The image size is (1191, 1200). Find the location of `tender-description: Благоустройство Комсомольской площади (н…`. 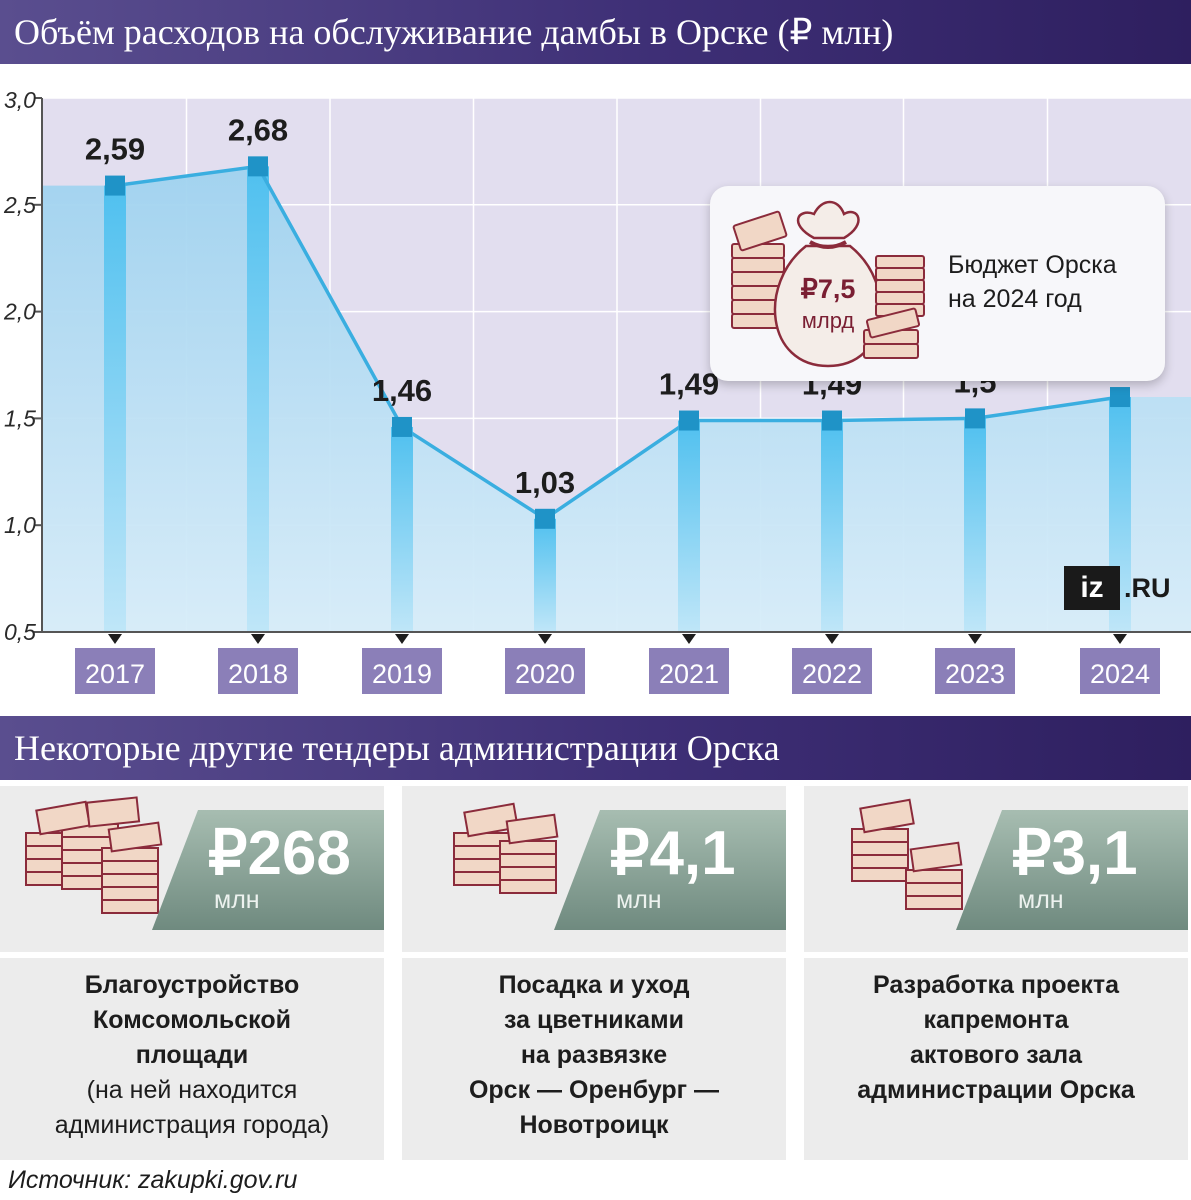

tender-description: Благоустройство Комсомольской площади (н… is located at coordinates (192, 1059).